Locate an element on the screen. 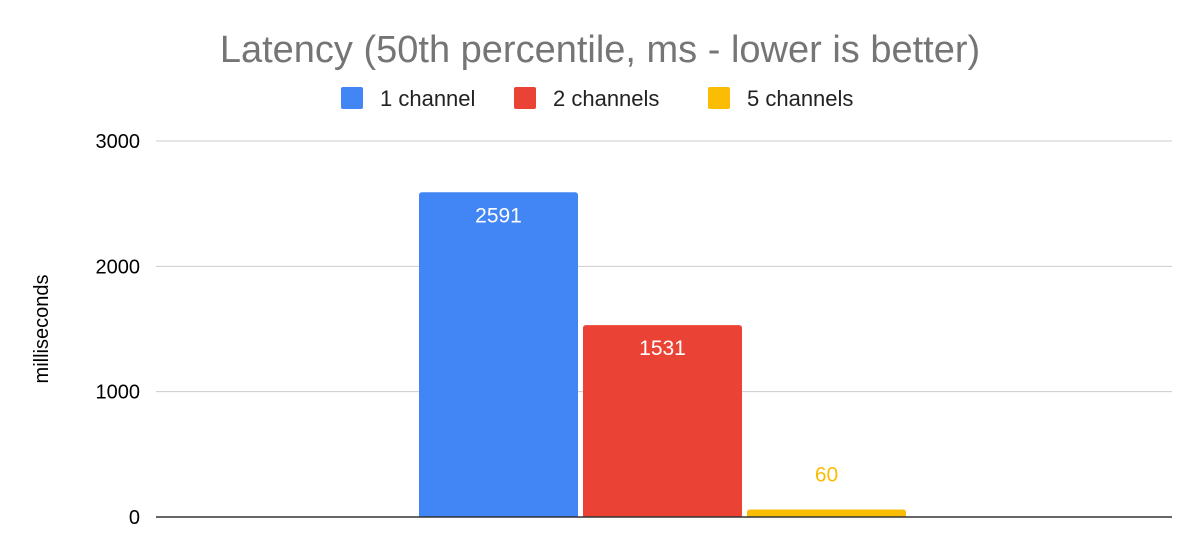 This screenshot has width=1200, height=556. legend-label: 5 channels is located at coordinates (800, 98).